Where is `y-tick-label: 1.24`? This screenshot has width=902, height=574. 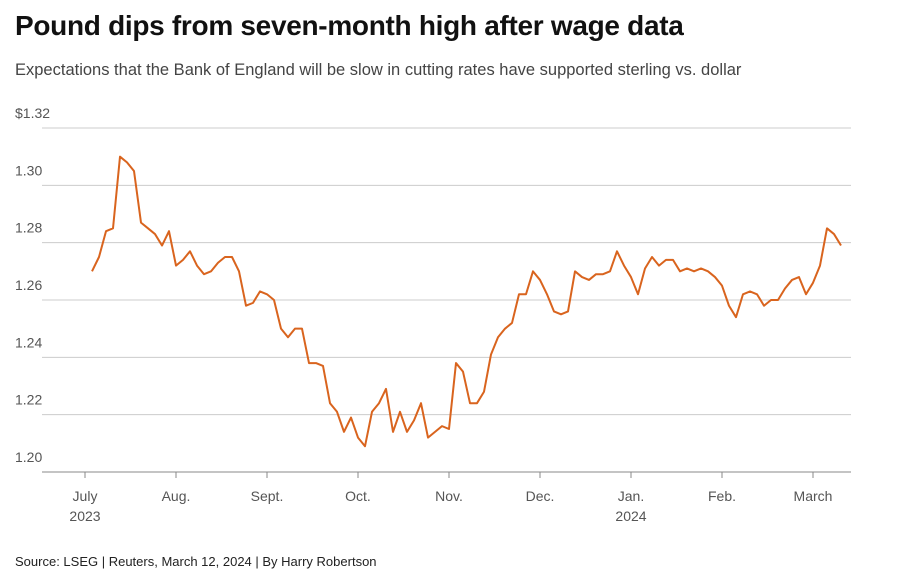
y-tick-label: 1.24 is located at coordinates (28, 342).